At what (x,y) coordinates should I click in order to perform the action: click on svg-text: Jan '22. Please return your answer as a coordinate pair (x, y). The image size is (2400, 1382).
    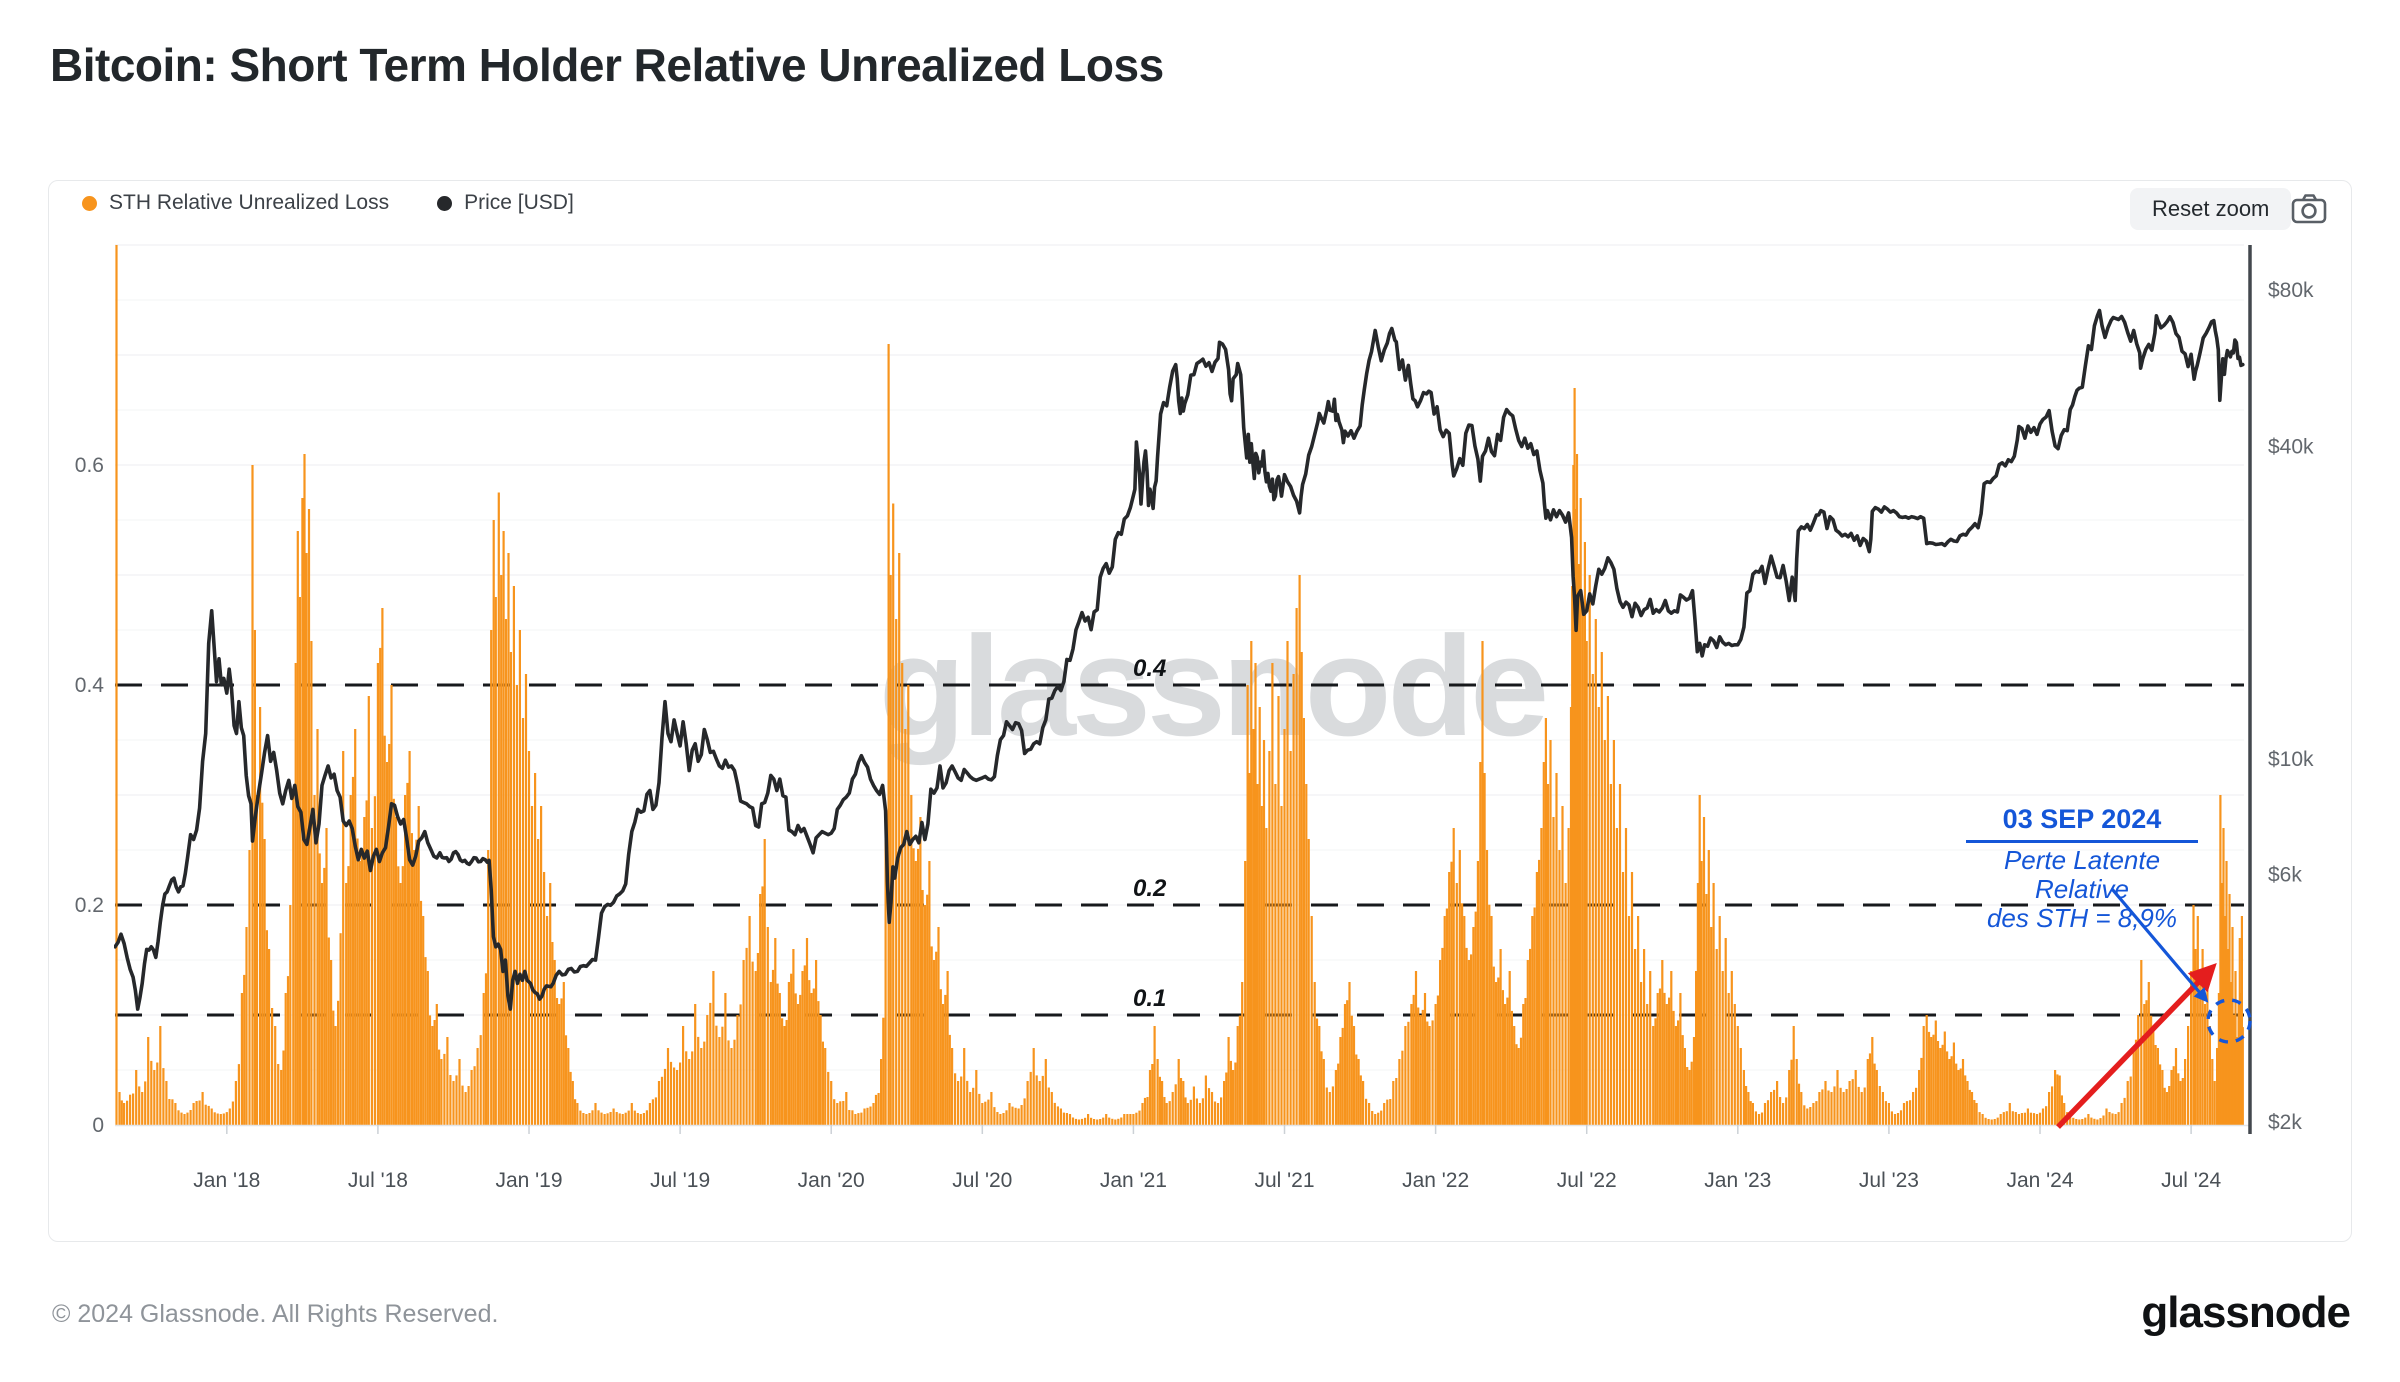
    Looking at the image, I should click on (1435, 1180).